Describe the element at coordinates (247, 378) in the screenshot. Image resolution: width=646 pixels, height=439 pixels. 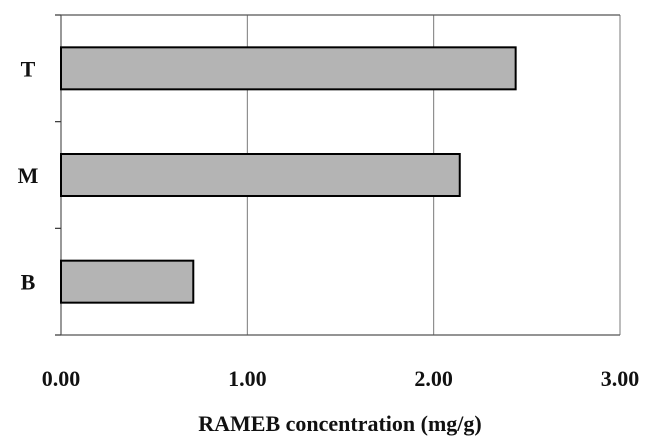
I see `x-tick-label: 1.00` at that location.